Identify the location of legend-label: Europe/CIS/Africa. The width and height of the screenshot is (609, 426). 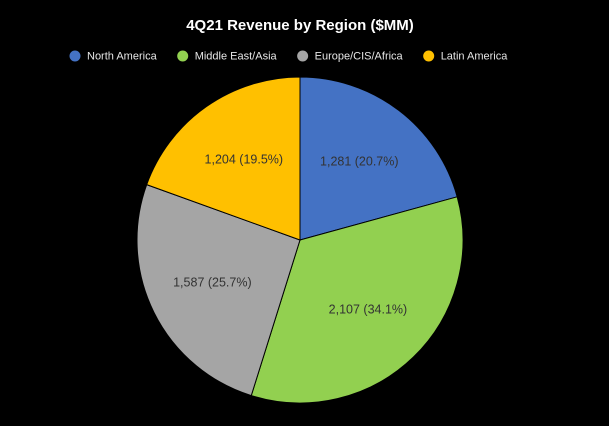
(359, 56).